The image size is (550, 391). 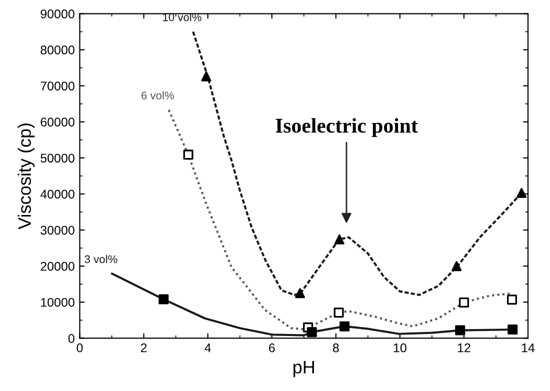 What do you see at coordinates (79, 347) in the screenshot?
I see `x-tick-label: 0` at bounding box center [79, 347].